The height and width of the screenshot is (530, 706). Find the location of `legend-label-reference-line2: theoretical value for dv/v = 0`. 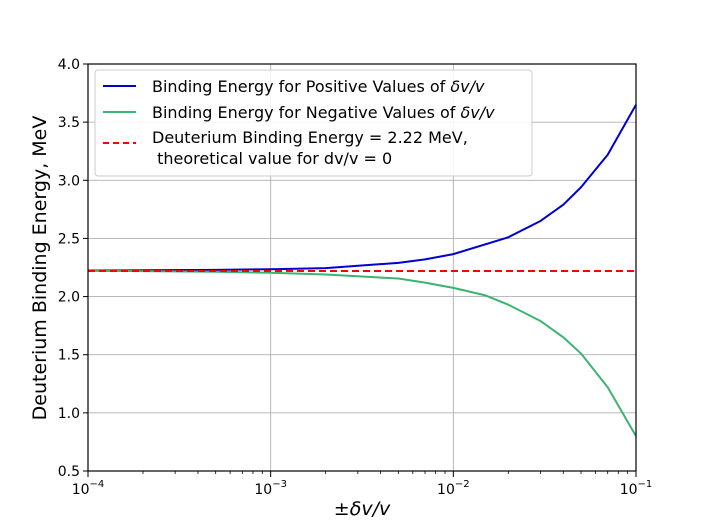

legend-label-reference-line2: theoretical value for dv/v = 0 is located at coordinates (272, 158).